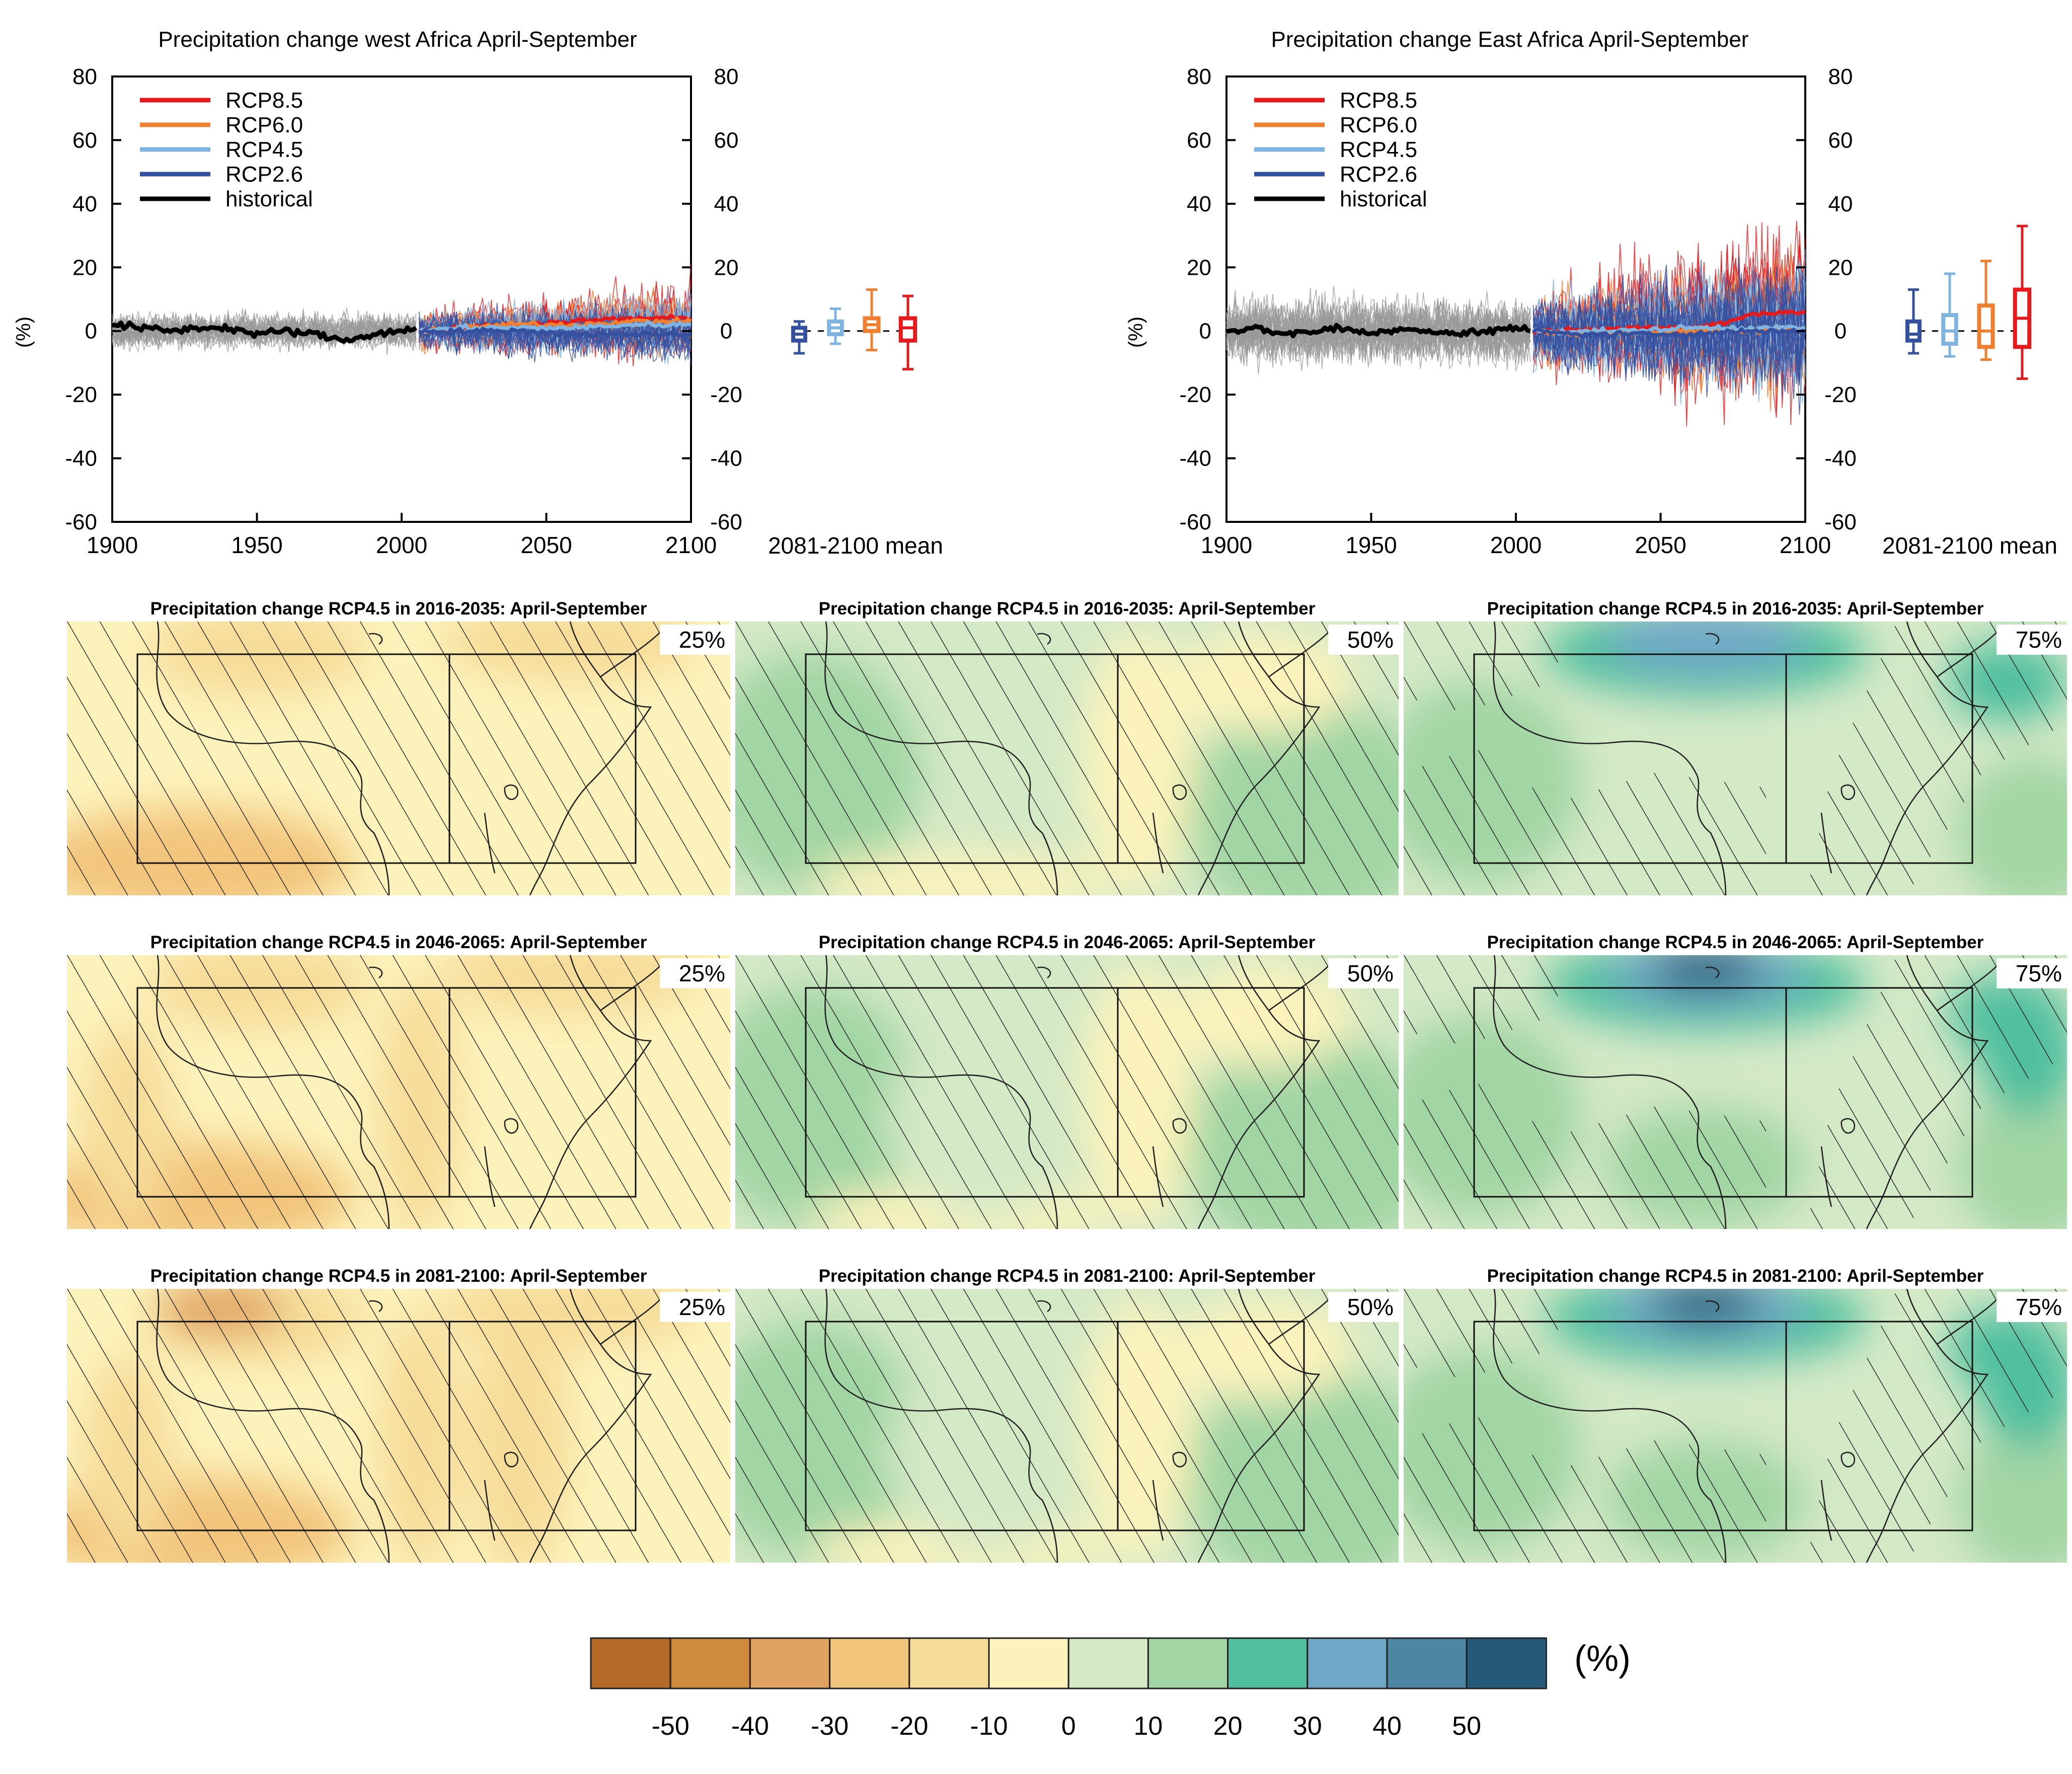  I want to click on legend-label-rcp85: RCP8.5, so click(1378, 100).